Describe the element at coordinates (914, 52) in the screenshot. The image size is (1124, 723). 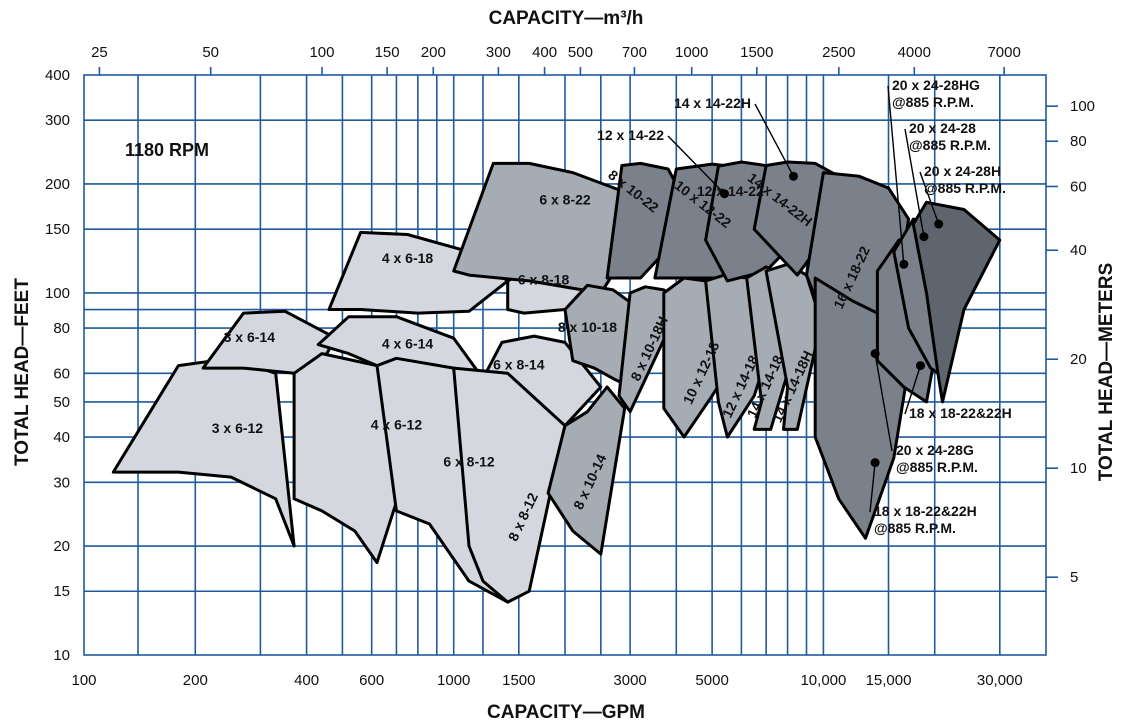
I see `x-tick-label-m3h: 4000` at that location.